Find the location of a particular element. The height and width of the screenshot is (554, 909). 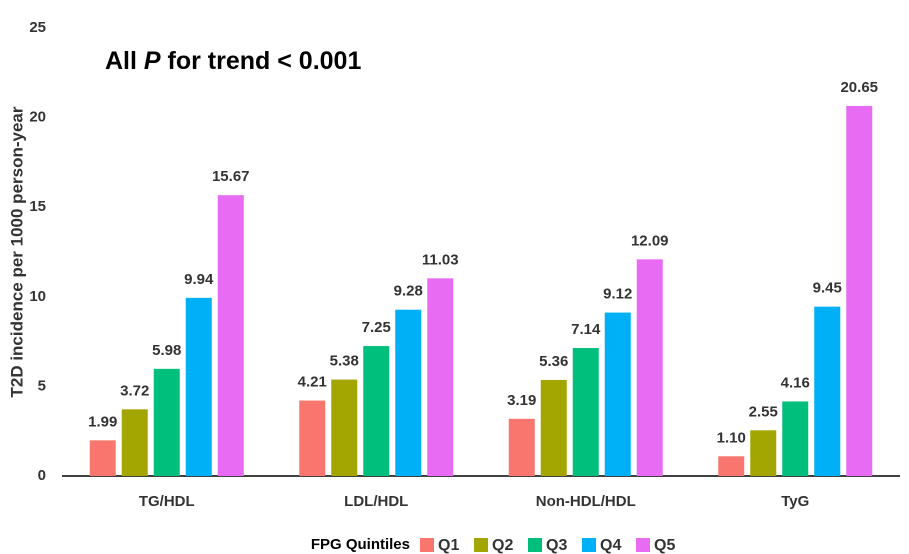

legend-label: Q4 is located at coordinates (610, 545).